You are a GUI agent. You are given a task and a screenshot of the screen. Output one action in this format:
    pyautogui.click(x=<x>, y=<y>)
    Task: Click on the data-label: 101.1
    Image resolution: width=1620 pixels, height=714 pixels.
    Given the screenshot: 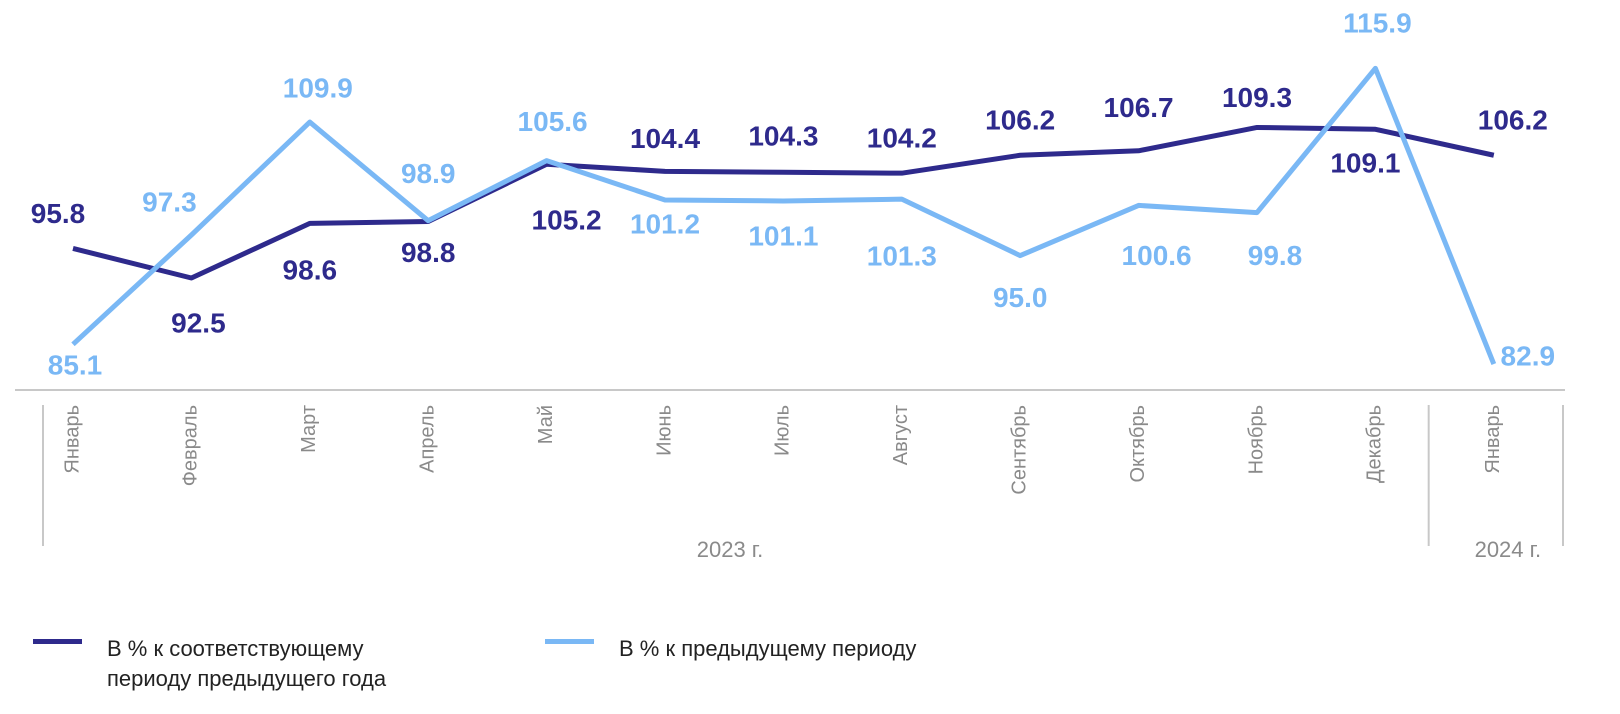 What is the action you would take?
    pyautogui.click(x=783, y=235)
    